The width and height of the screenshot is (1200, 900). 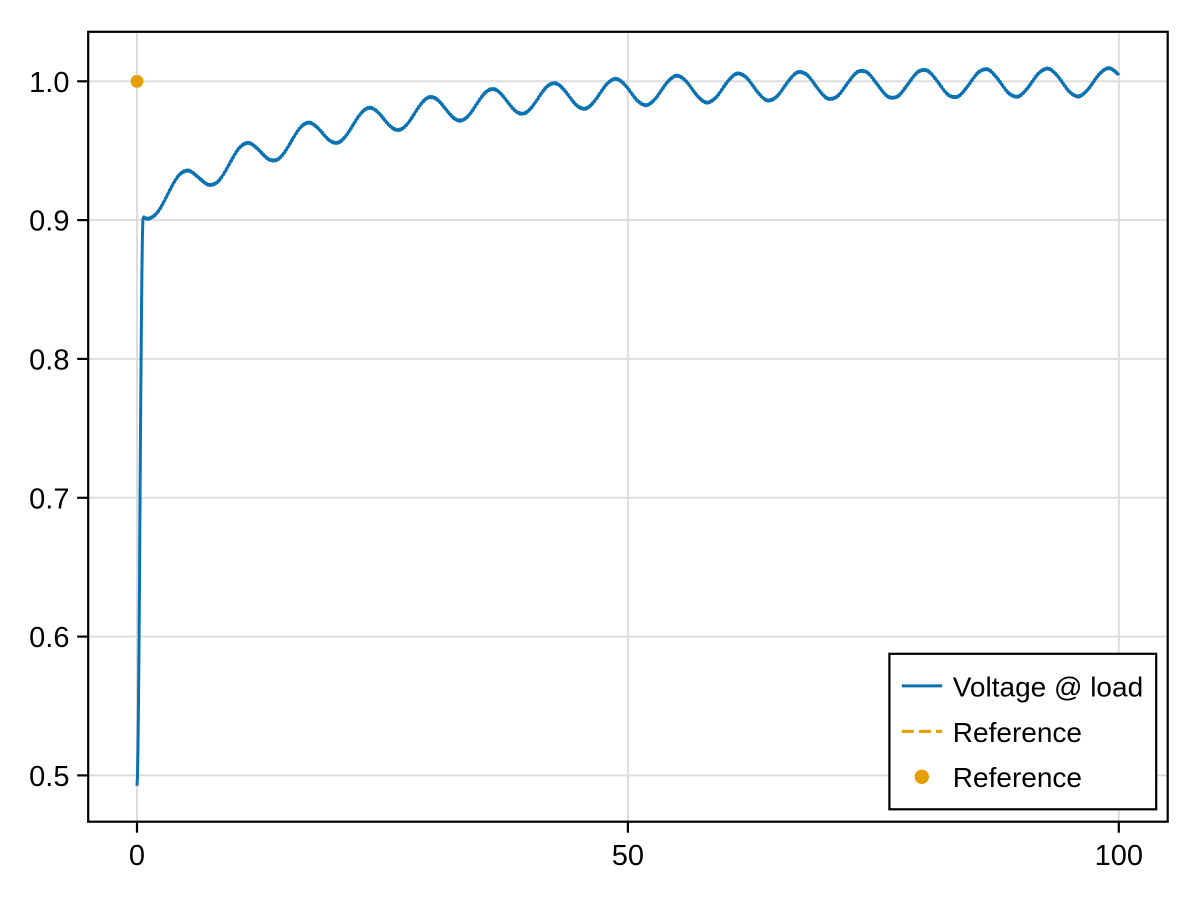 I want to click on svg-text: 0.8, so click(x=49, y=360).